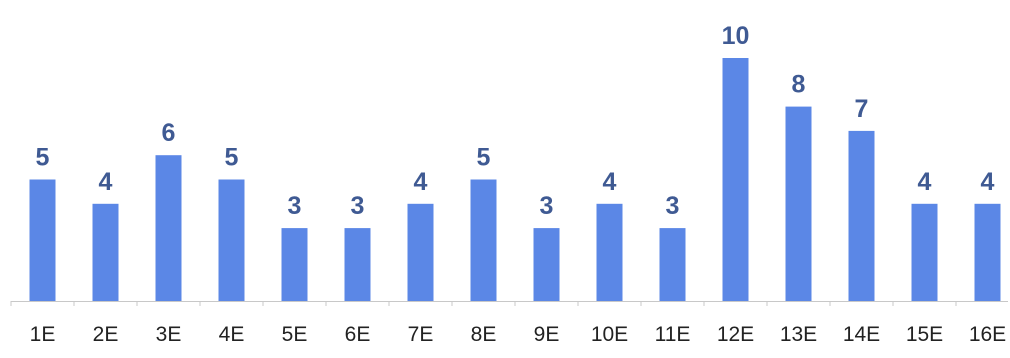 This screenshot has width=1010, height=358. I want to click on data-label-8E: 5, so click(484, 158).